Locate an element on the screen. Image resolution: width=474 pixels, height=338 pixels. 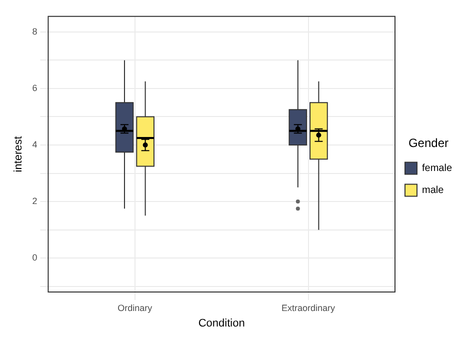
x-tick-label: Extraordinary is located at coordinates (309, 307).